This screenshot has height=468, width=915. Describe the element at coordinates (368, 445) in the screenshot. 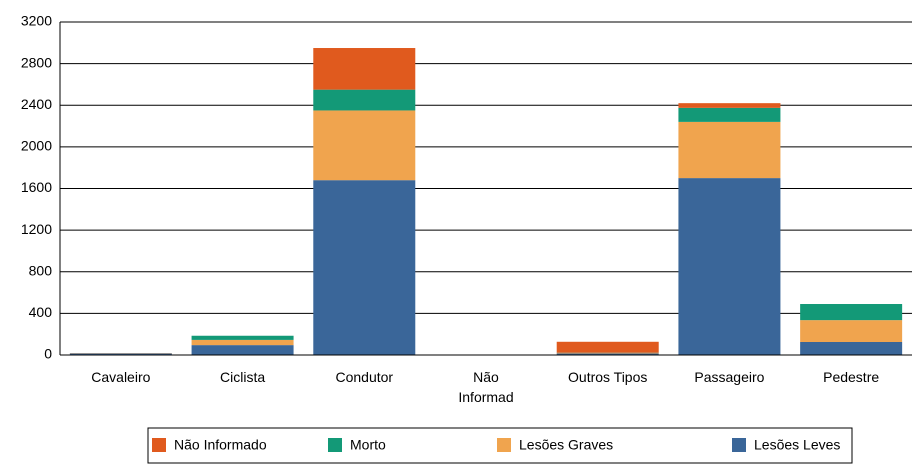

I see `legend-label: Morto` at that location.